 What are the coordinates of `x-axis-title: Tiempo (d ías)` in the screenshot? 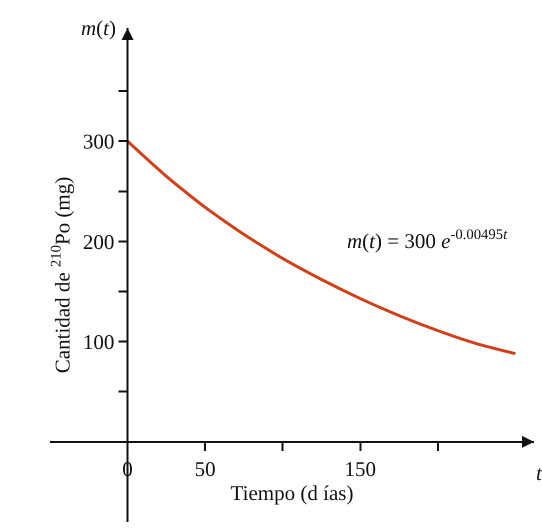 It's located at (292, 493).